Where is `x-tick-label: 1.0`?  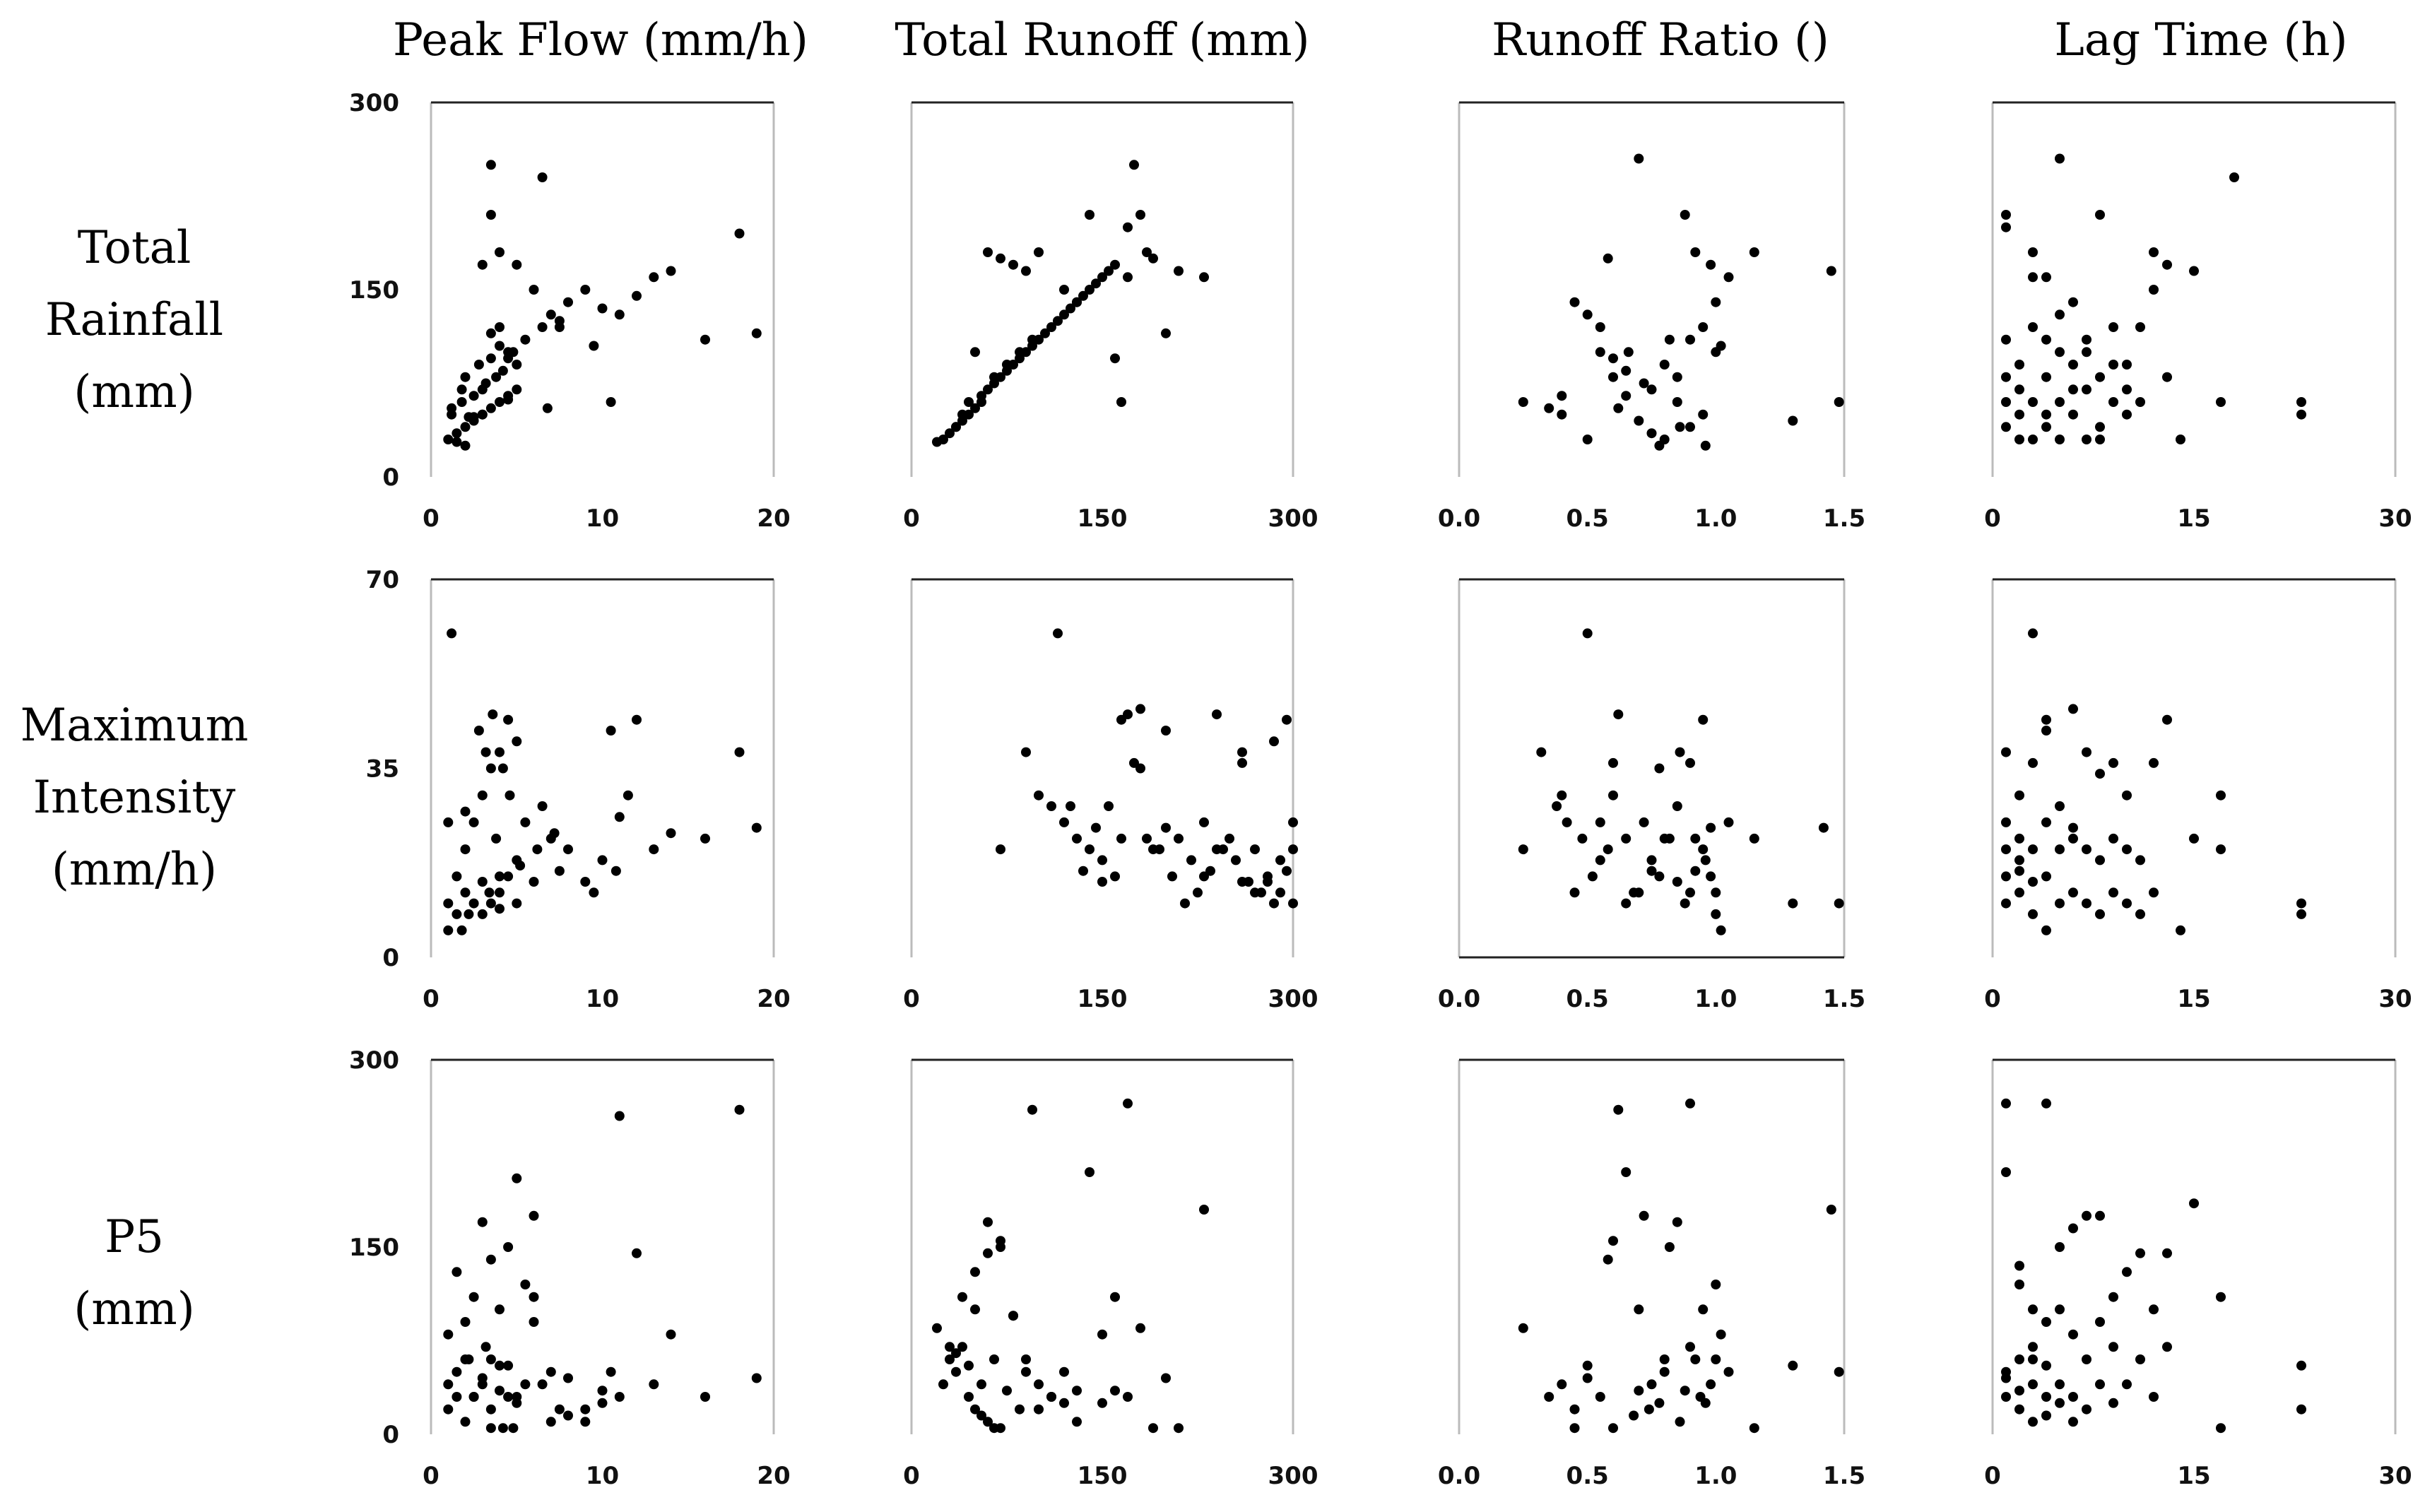
x-tick-label: 1.0 is located at coordinates (1716, 999).